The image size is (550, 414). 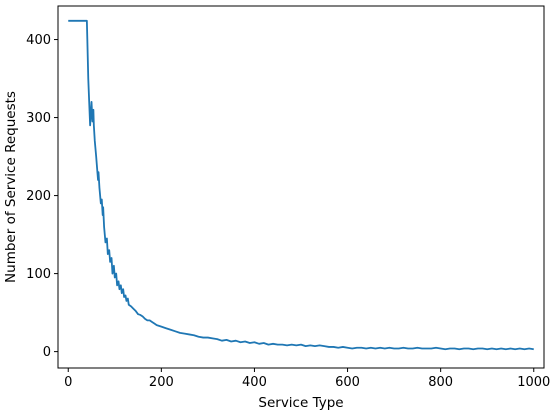 I want to click on y-axis-ticks: 0 100 200 300 400, so click(x=42, y=196).